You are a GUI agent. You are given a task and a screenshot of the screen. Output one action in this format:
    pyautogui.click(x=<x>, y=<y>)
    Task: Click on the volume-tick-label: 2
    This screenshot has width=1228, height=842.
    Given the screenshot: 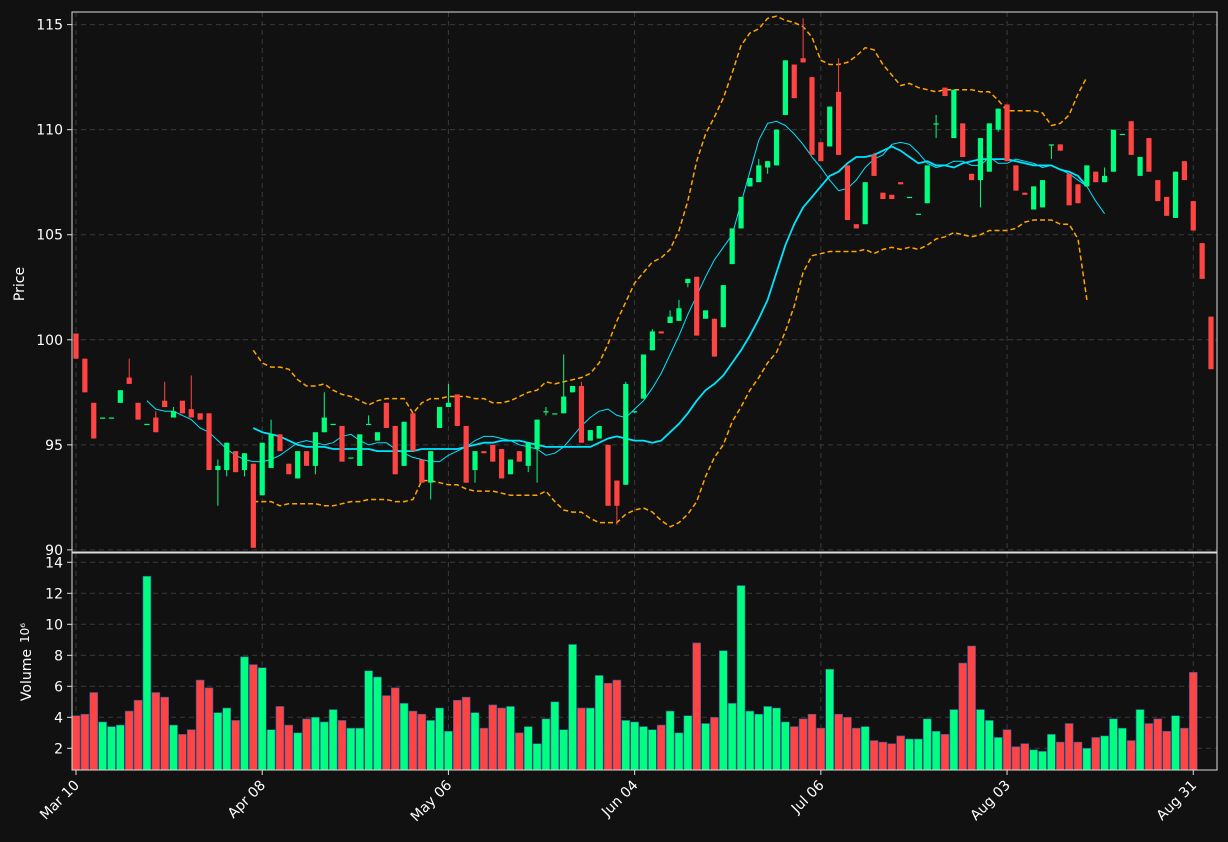 What is the action you would take?
    pyautogui.click(x=58, y=749)
    